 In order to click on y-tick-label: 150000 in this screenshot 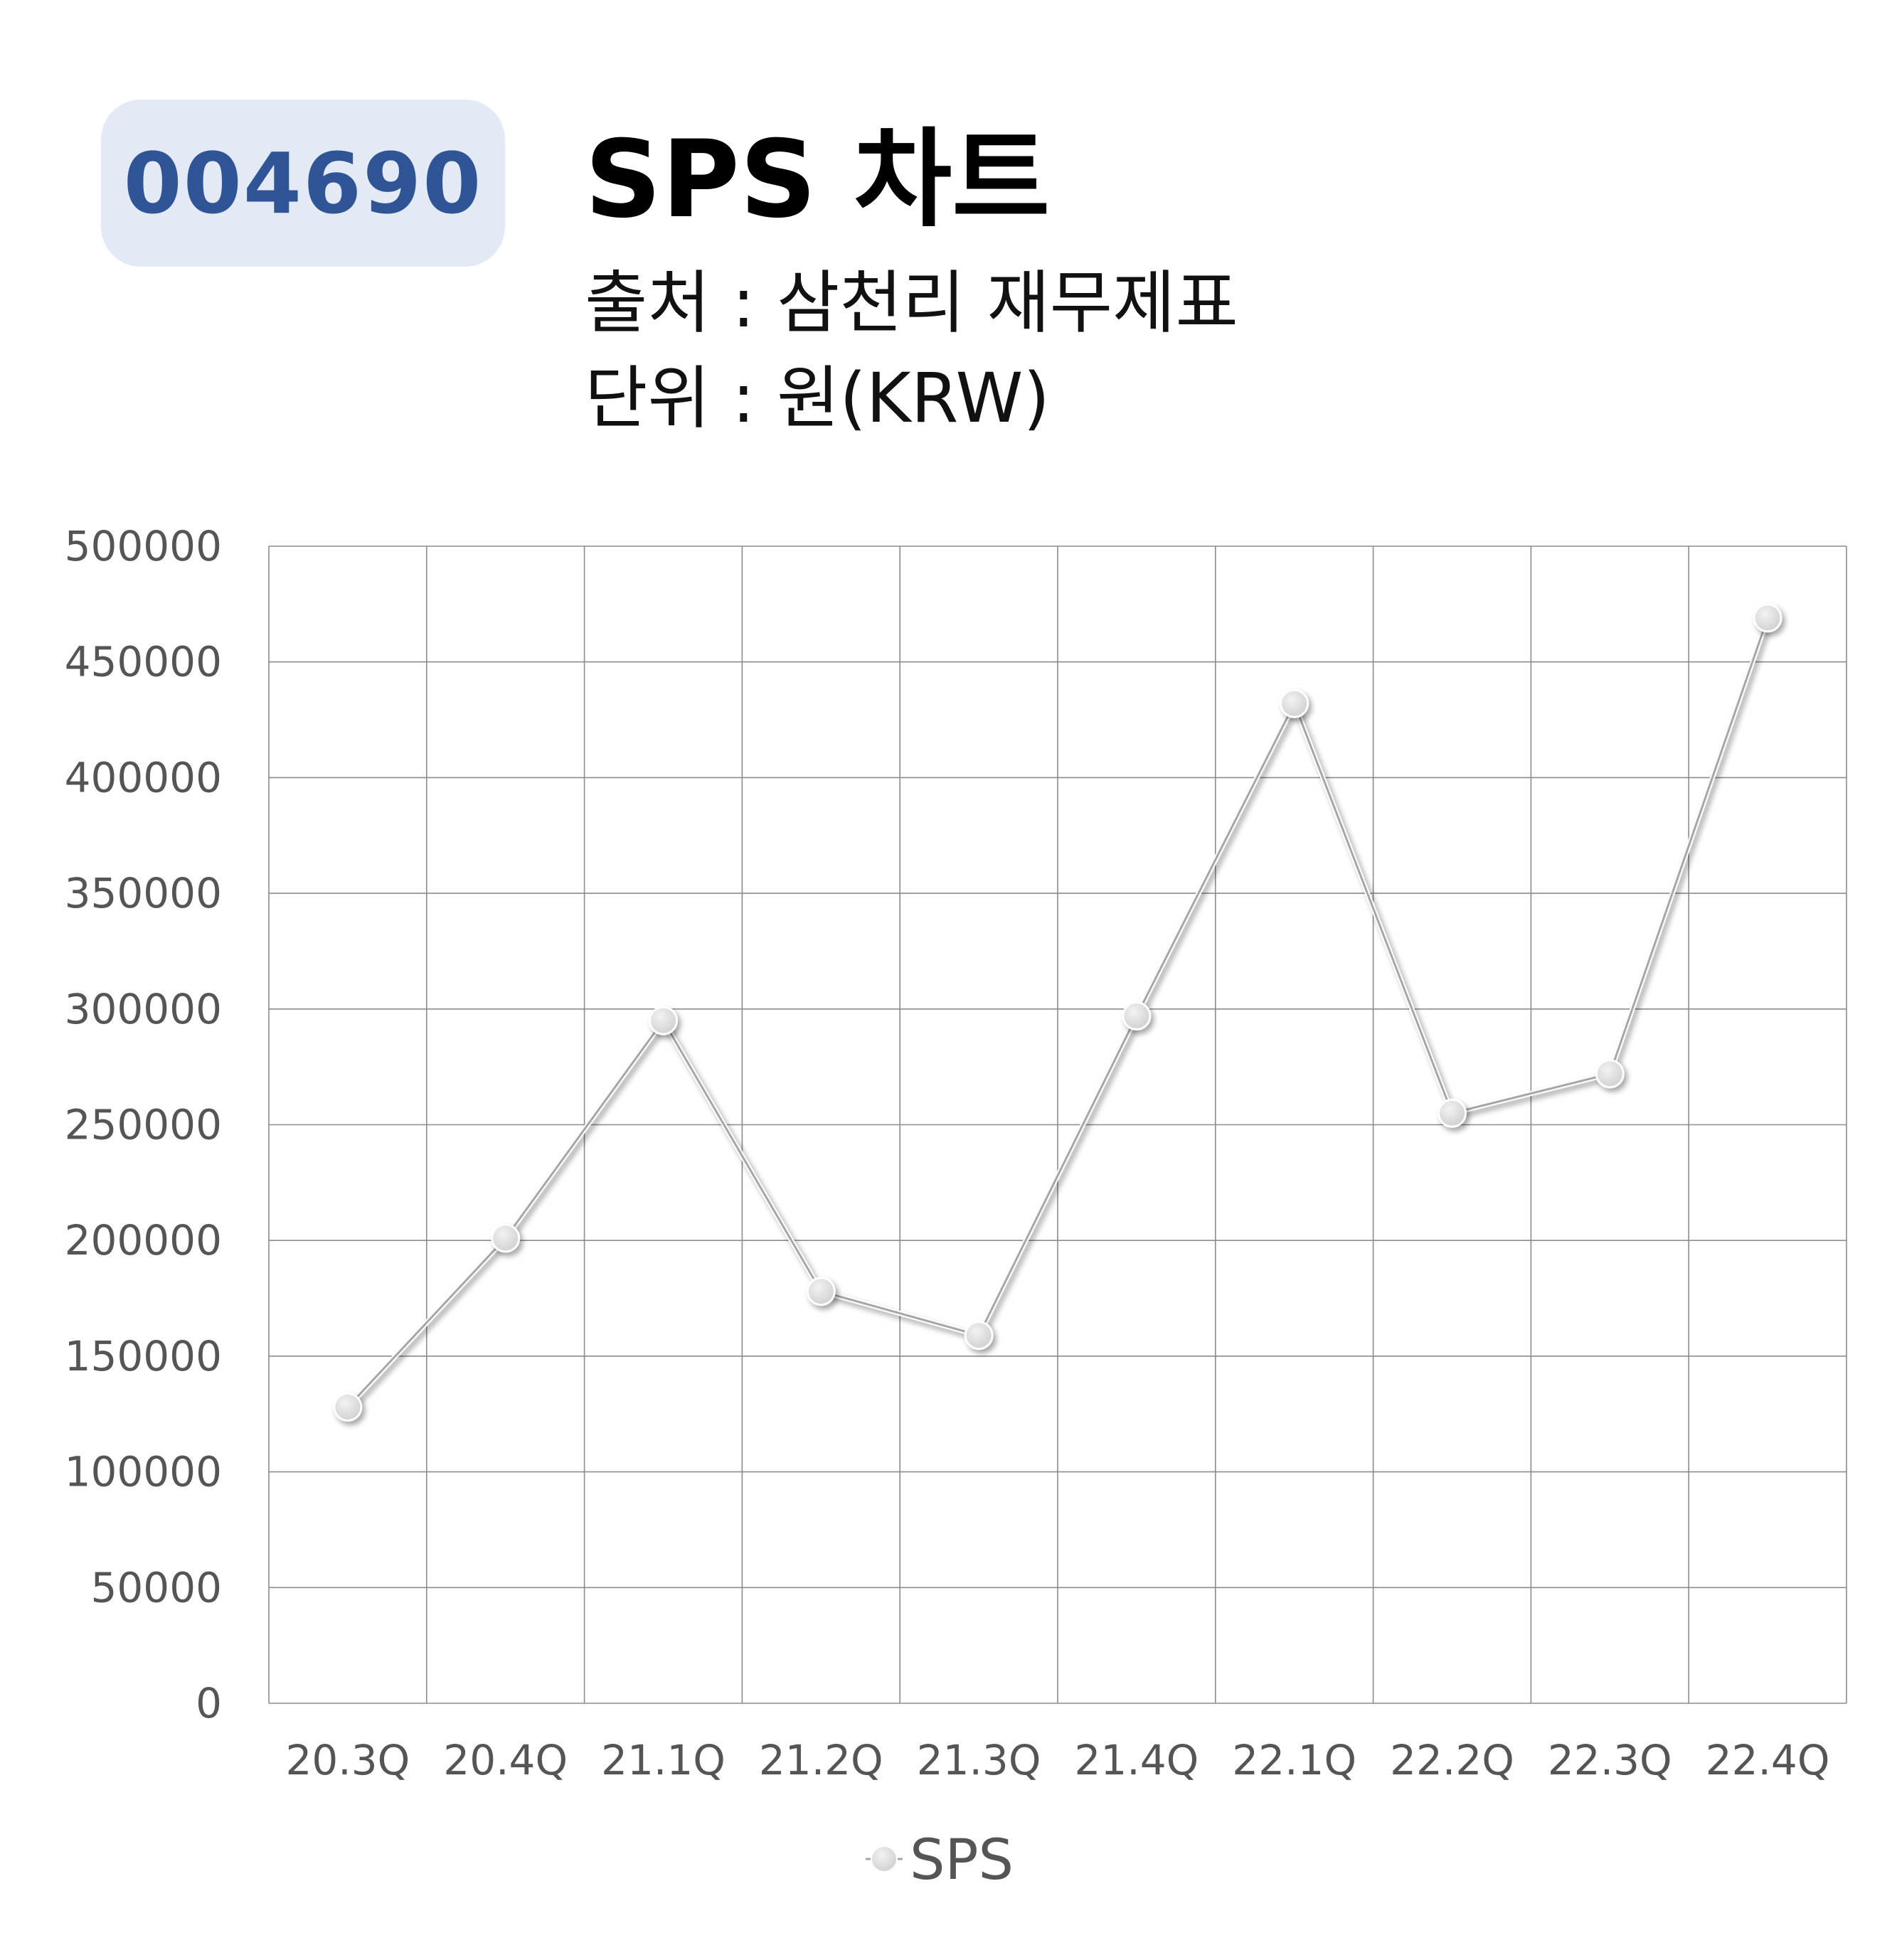, I will do `click(143, 1356)`.